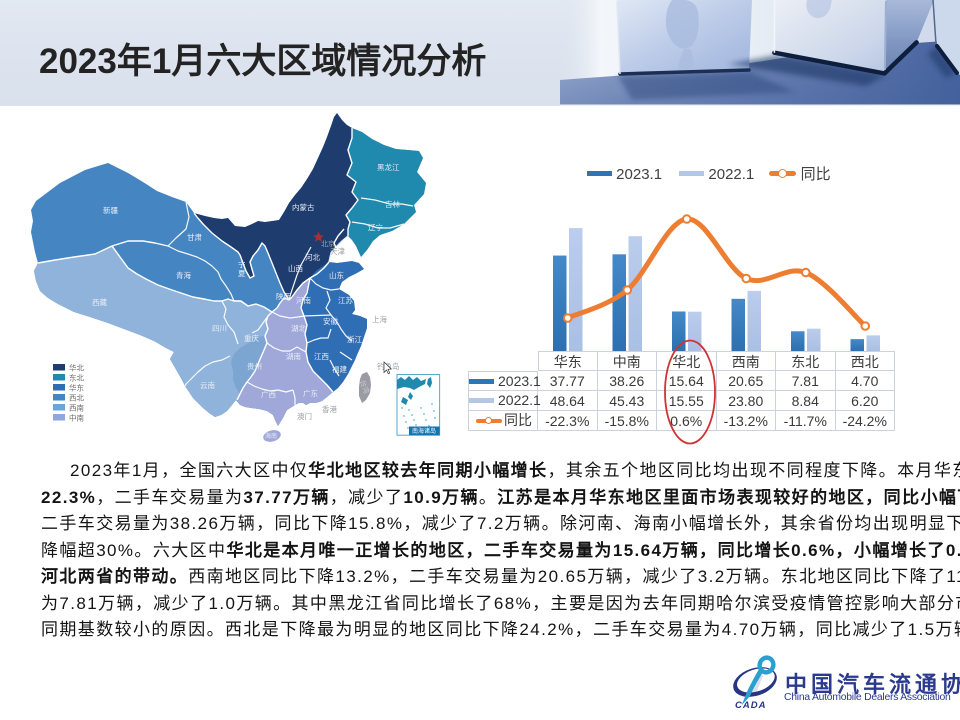 The image size is (960, 720). Describe the element at coordinates (329, 409) in the screenshot. I see `svg-text: 香港` at that location.